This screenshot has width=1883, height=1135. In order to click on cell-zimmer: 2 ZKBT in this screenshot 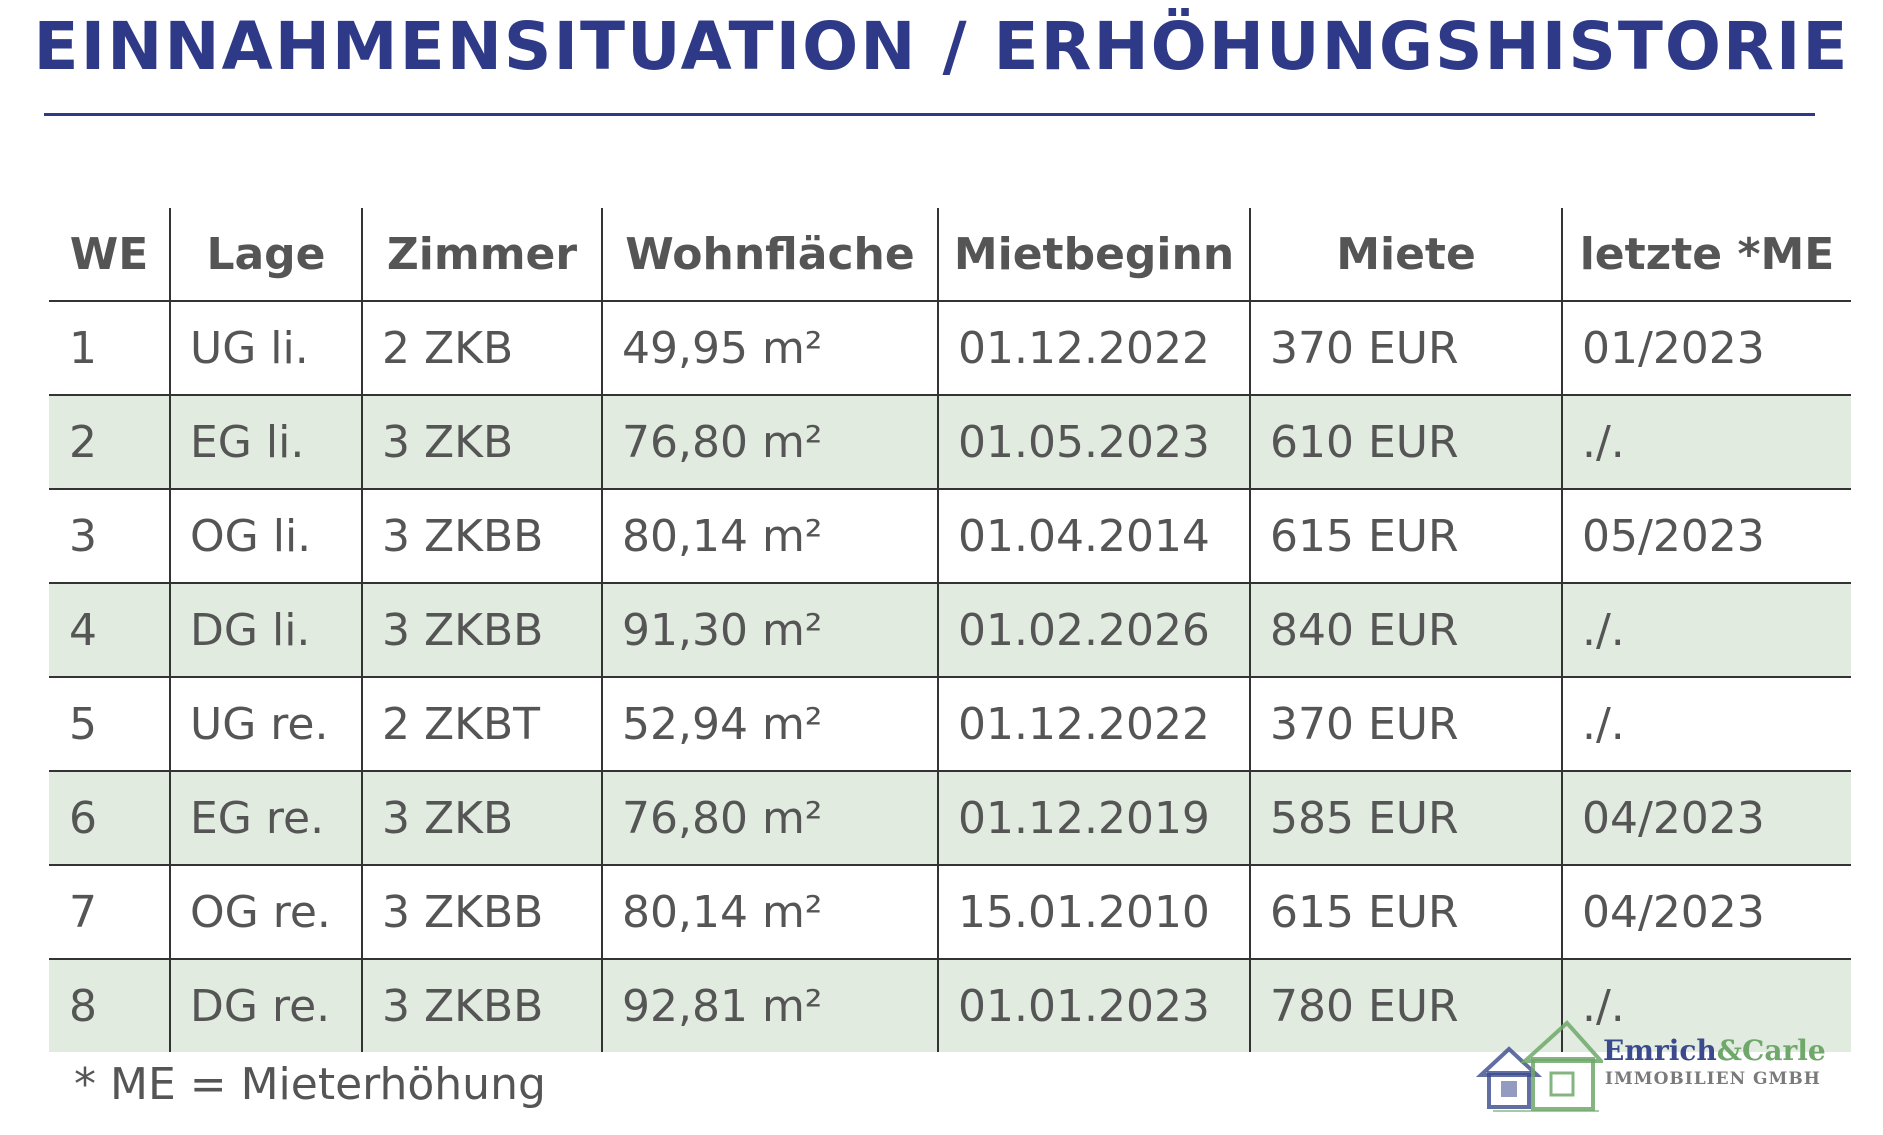, I will do `click(481, 724)`.